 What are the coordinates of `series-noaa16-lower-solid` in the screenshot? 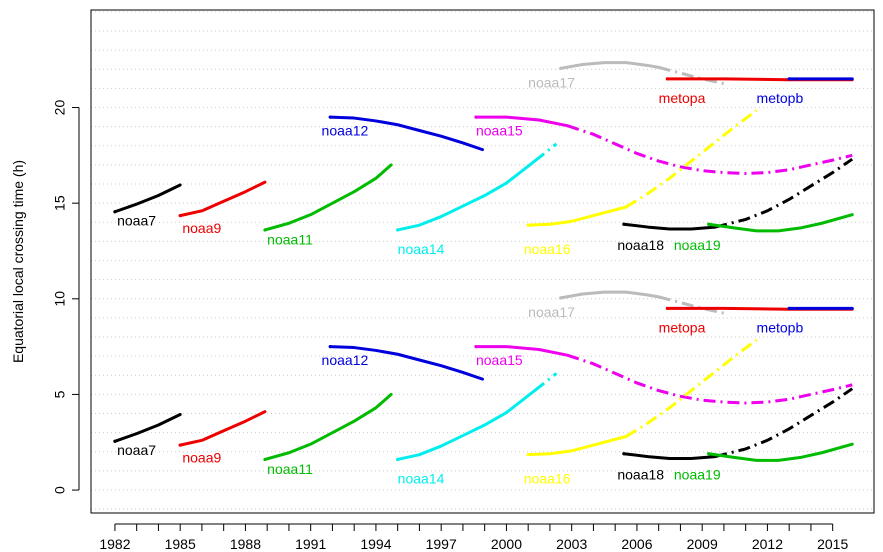 It's located at (577, 446).